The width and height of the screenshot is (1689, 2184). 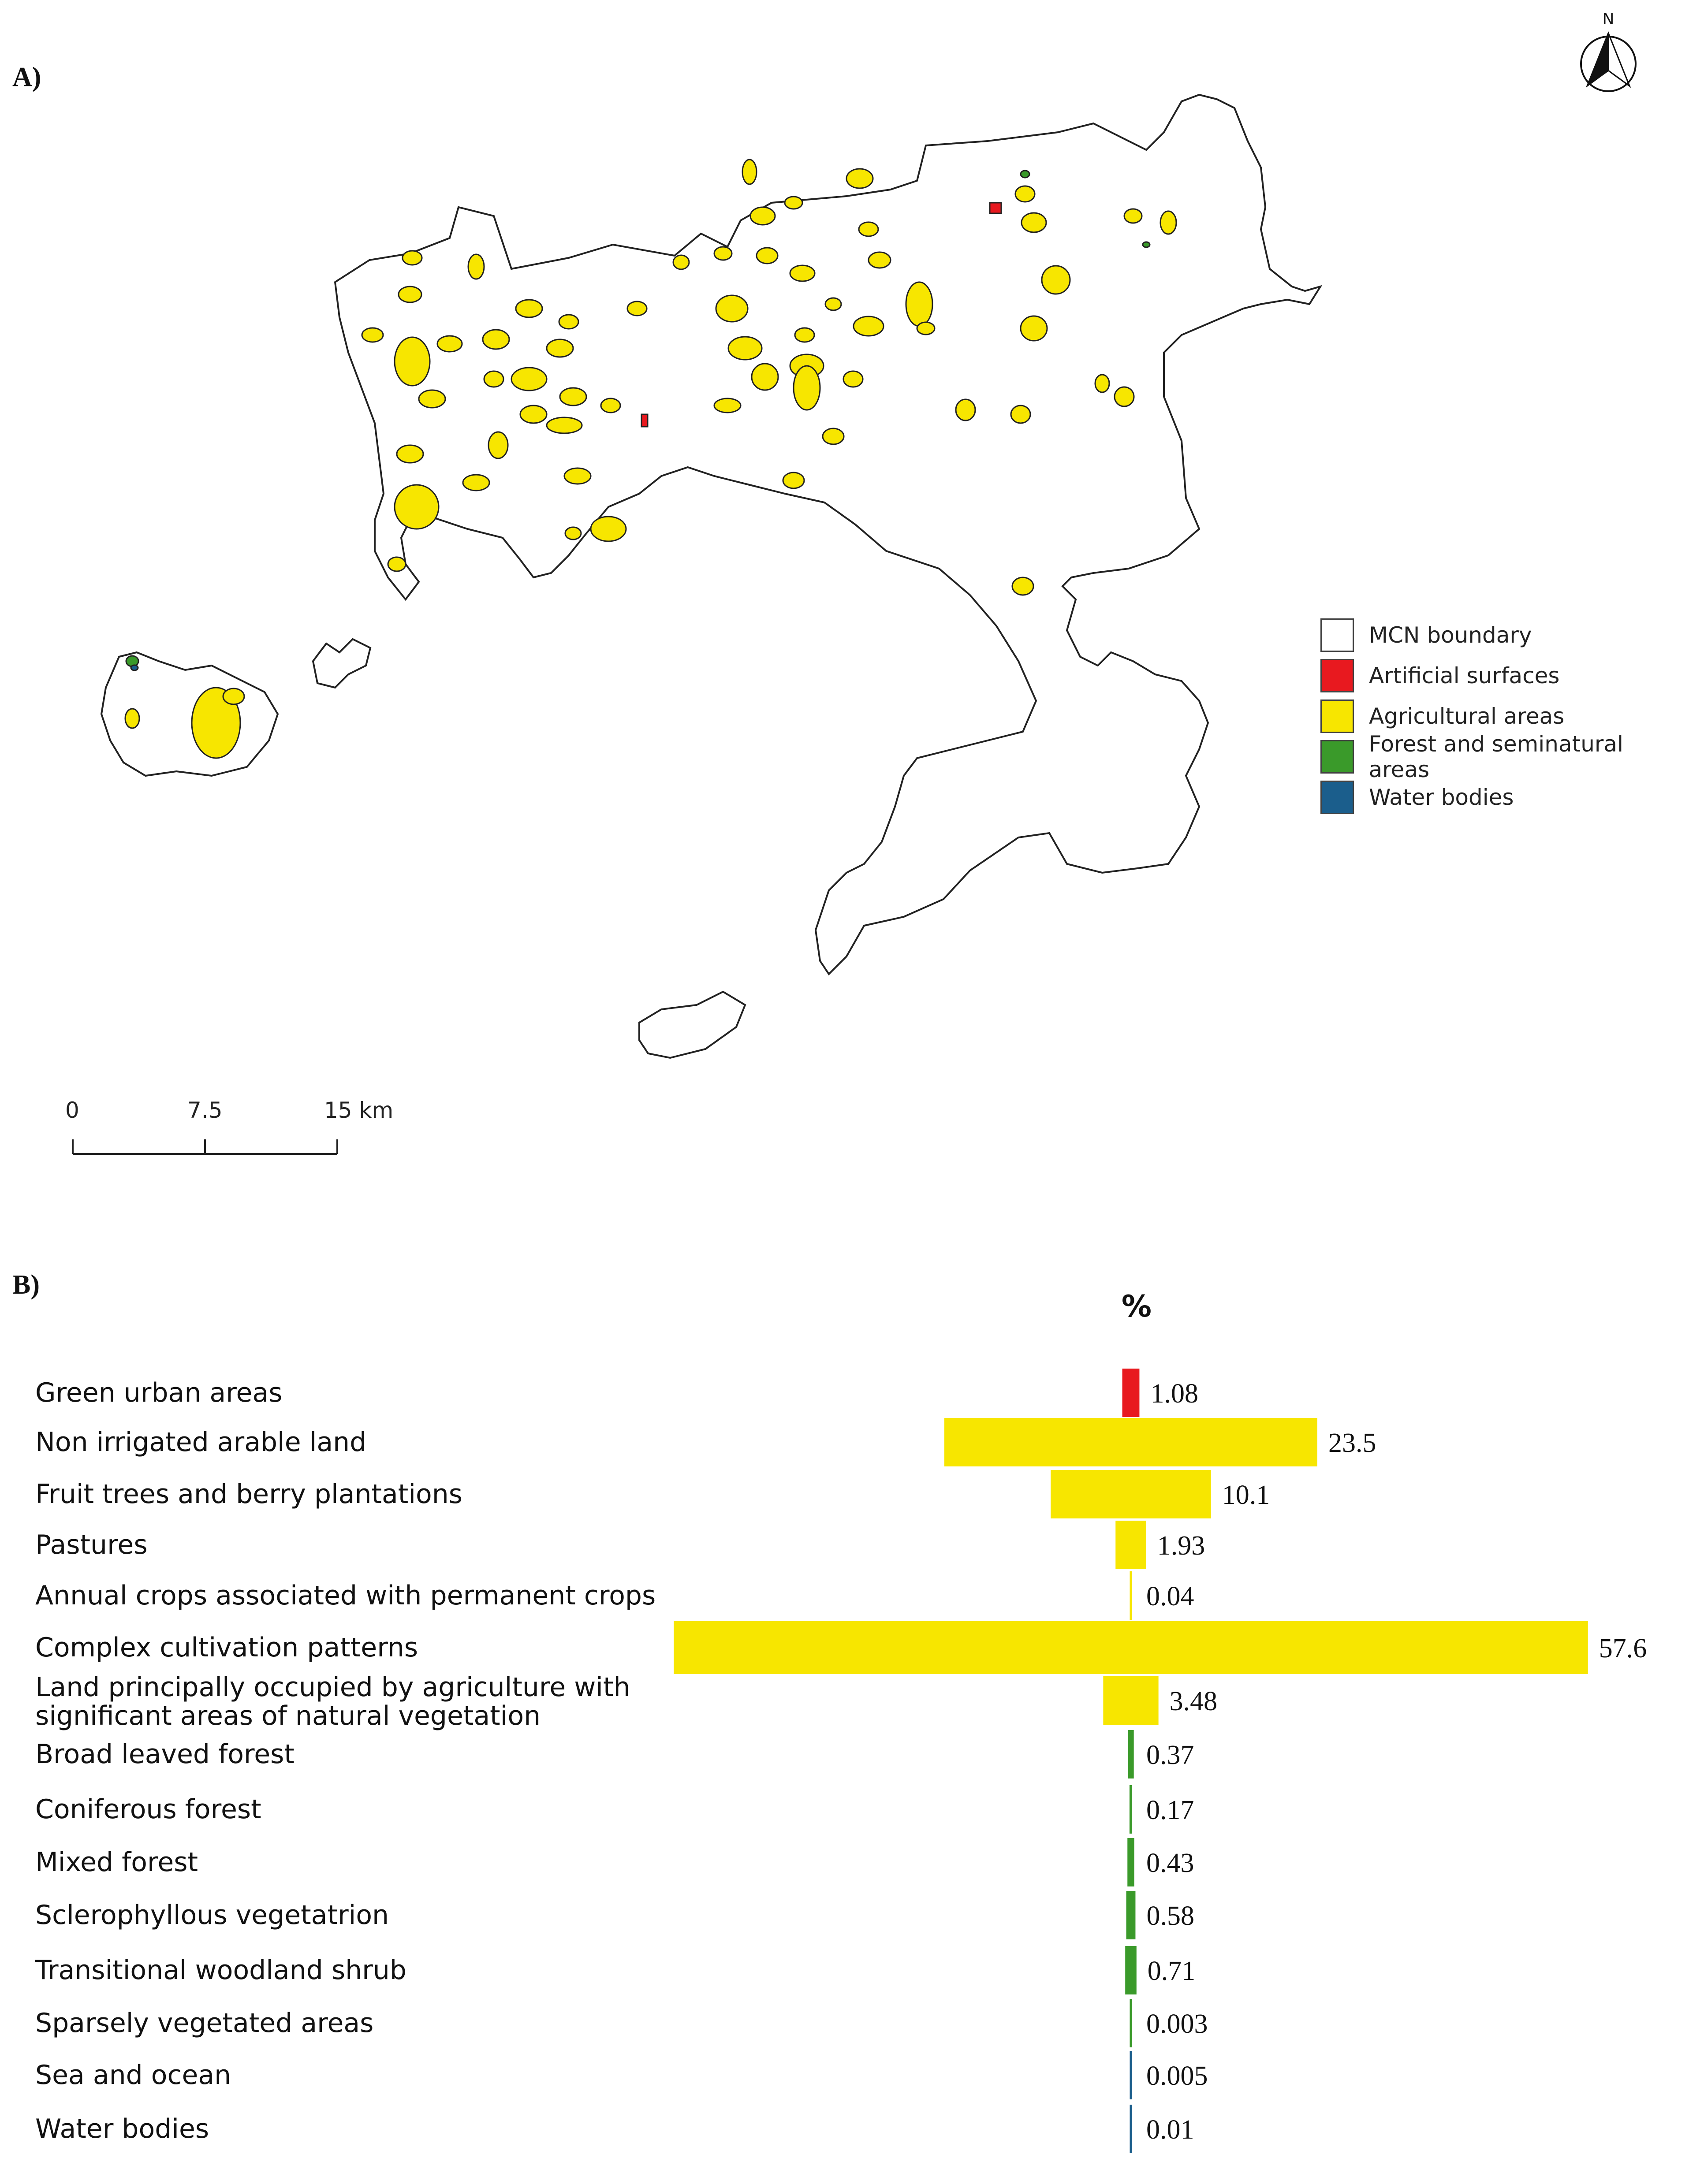 I want to click on forest-patches, so click(x=638, y=418).